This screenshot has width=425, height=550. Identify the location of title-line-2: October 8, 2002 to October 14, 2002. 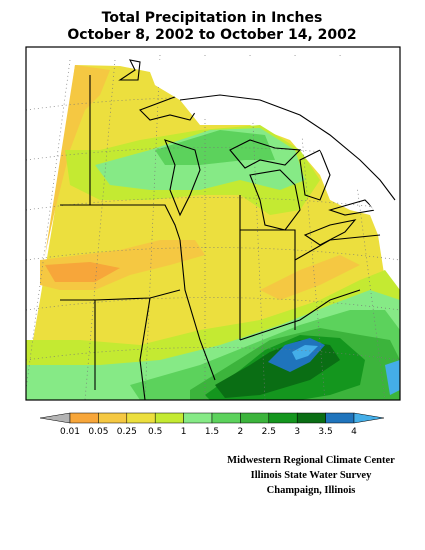
(211, 35).